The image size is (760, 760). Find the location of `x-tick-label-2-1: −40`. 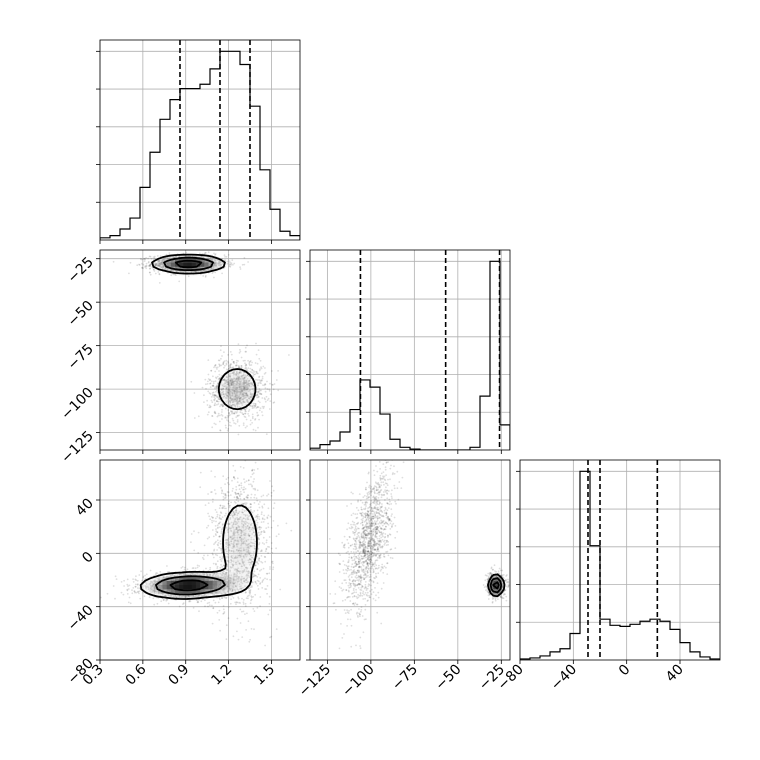

x-tick-label-2-1: −40 is located at coordinates (564, 678).